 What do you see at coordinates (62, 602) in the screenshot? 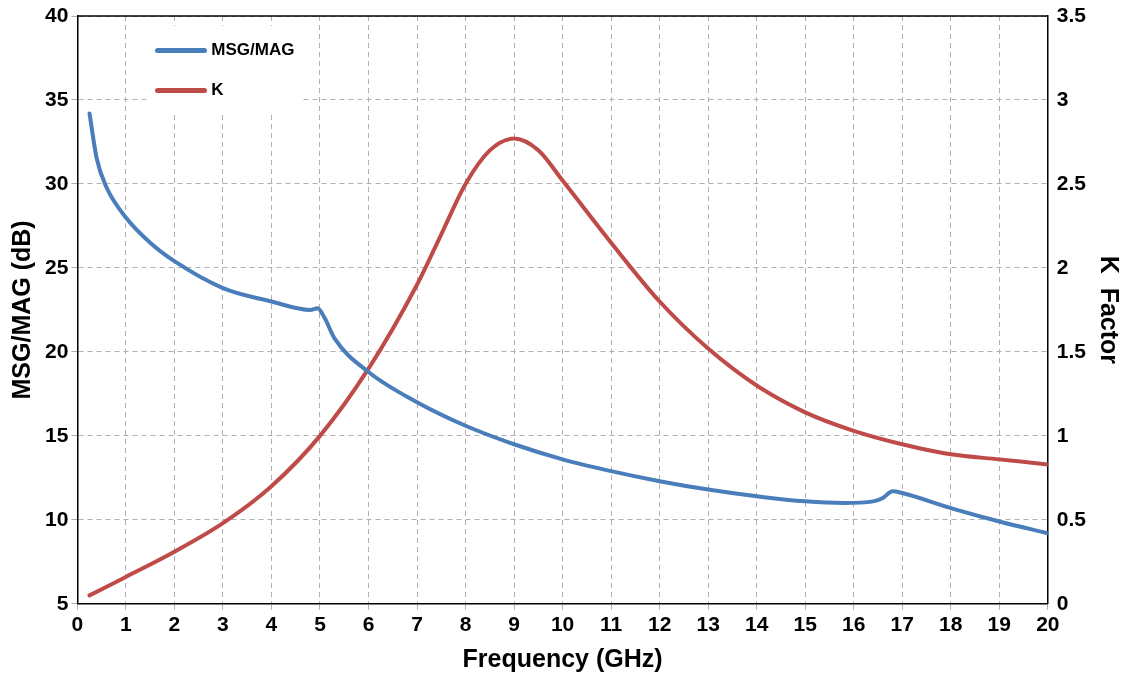
I see `y-tick-label: 5` at bounding box center [62, 602].